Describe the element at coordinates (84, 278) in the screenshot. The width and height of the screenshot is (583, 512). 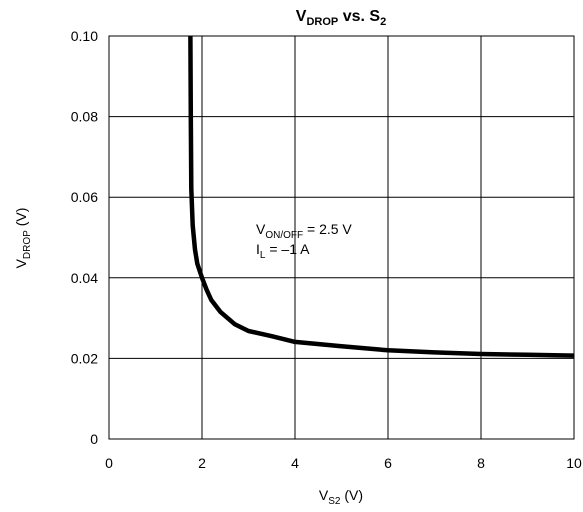
I see `y-tick-label: 0.04` at that location.